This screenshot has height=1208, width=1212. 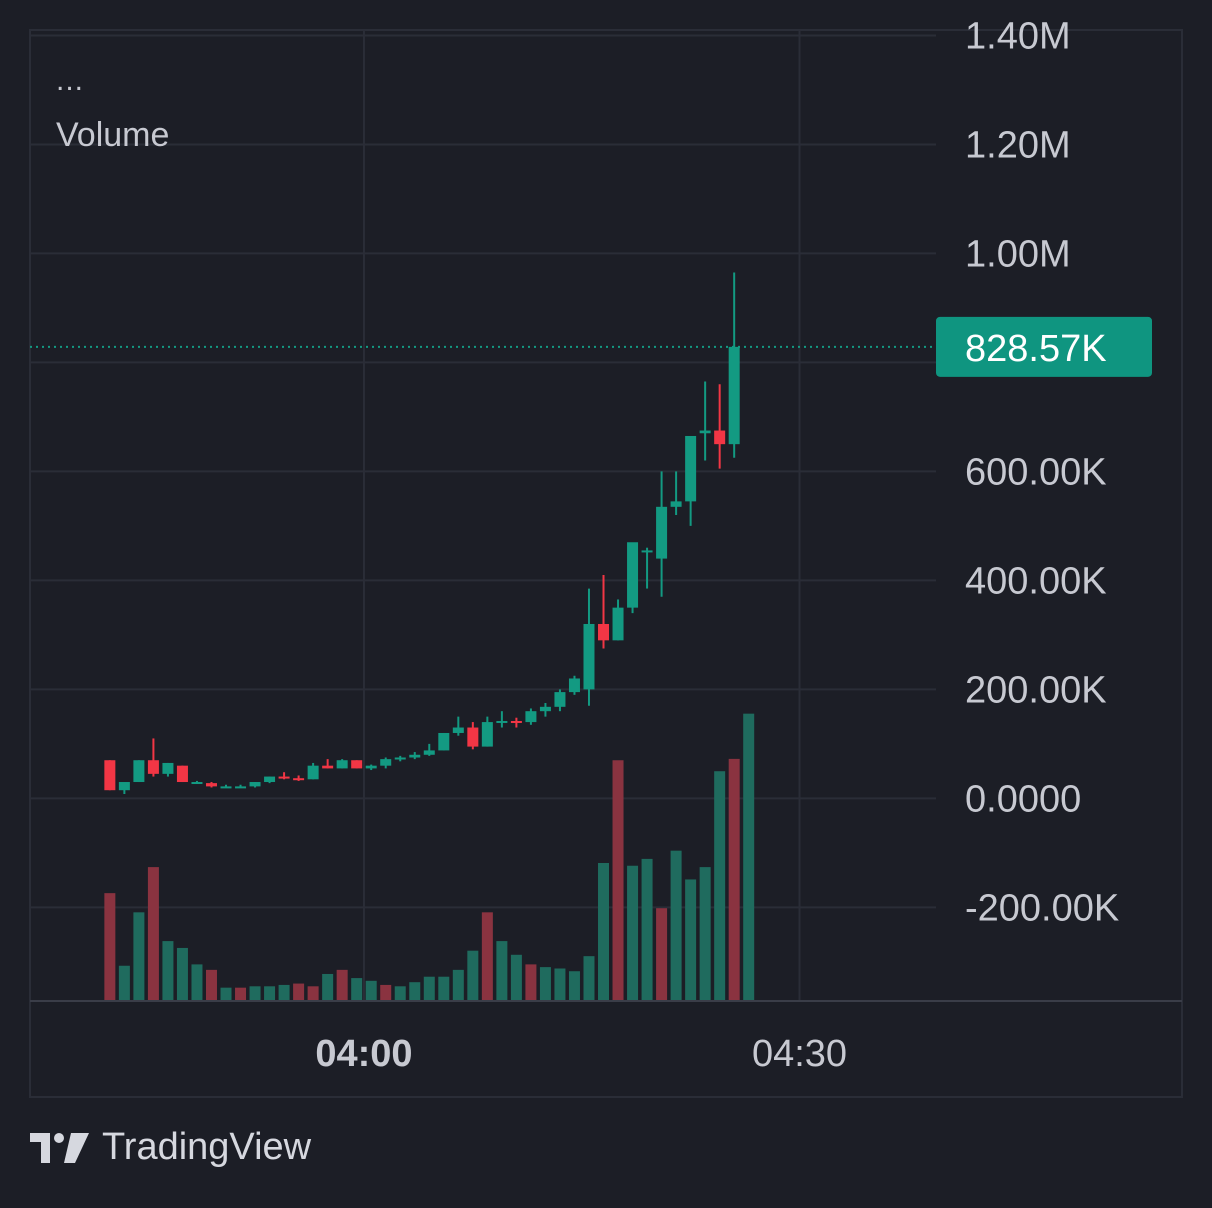 I want to click on y-axis-tick-label: 0.0000, so click(x=1023, y=799).